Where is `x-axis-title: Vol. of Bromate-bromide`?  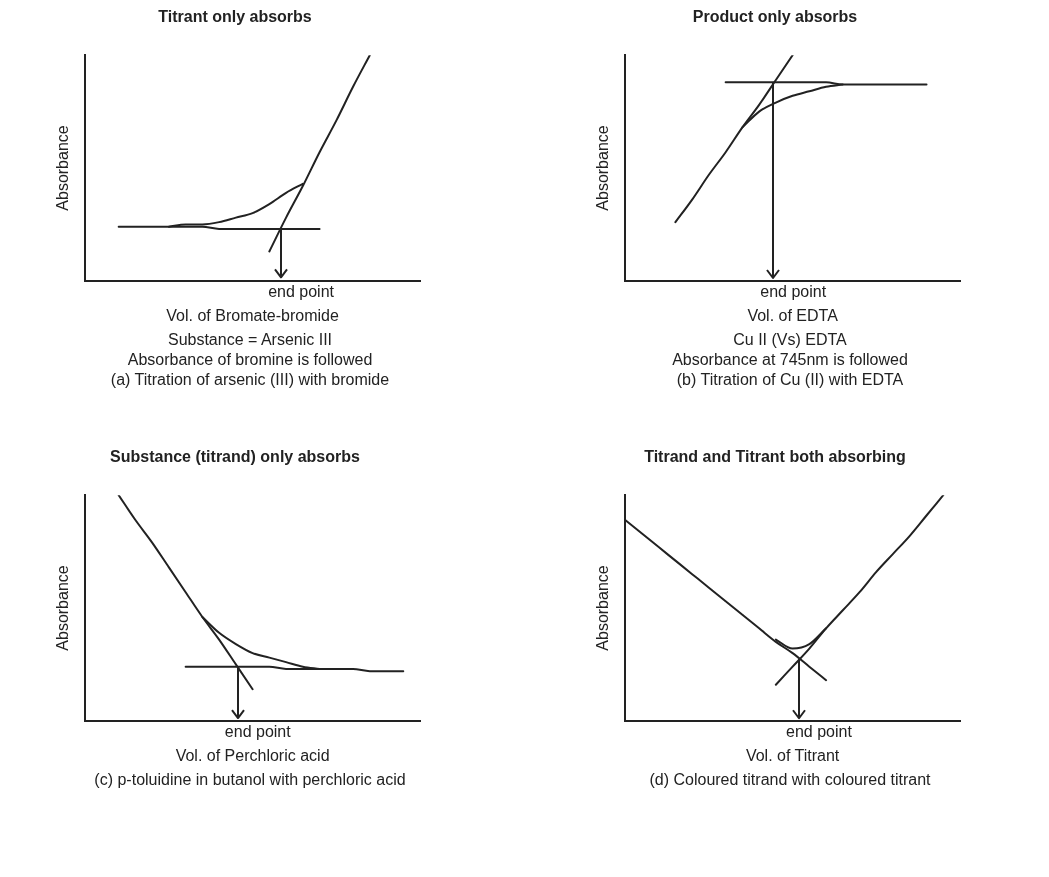
x-axis-title: Vol. of Bromate-bromide is located at coordinates (252, 315).